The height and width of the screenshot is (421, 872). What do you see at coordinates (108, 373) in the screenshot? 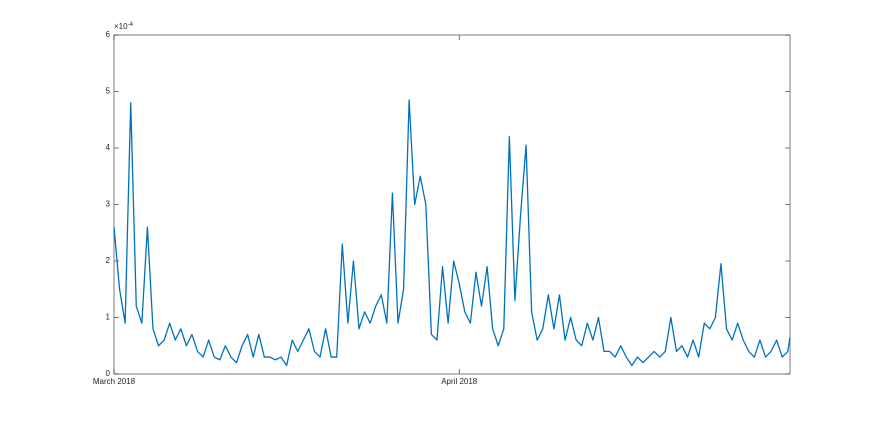
I see `y-tick-label: 0` at bounding box center [108, 373].